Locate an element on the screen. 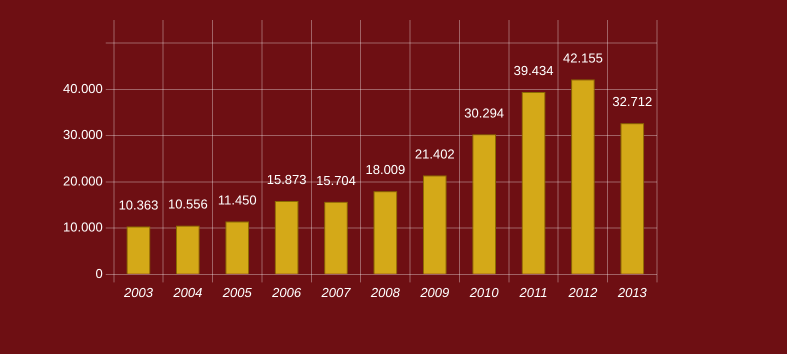 This screenshot has width=787, height=354. x-tick-label: 2004 is located at coordinates (187, 292).